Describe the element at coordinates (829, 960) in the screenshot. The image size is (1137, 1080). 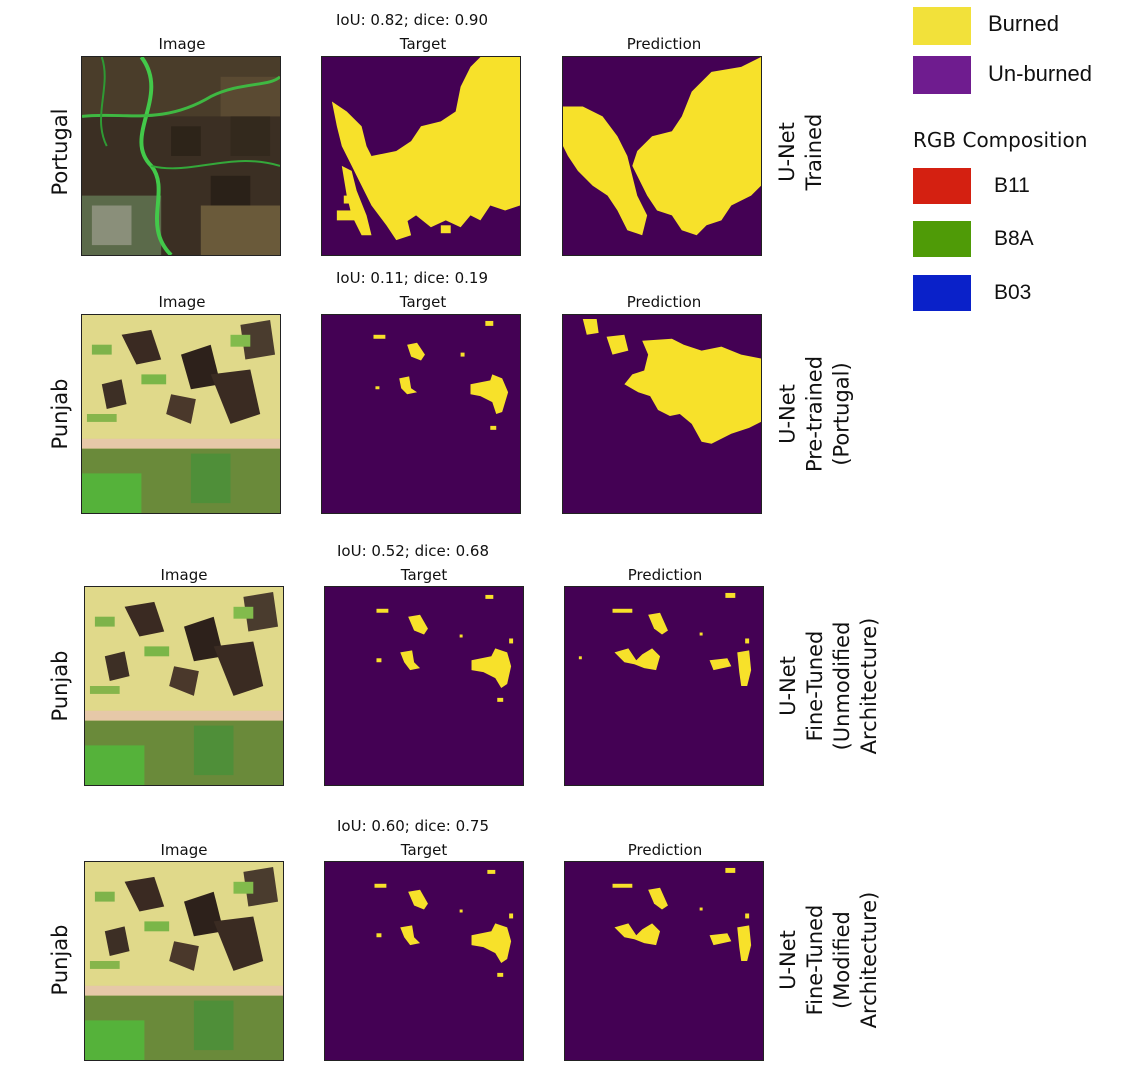
I see `model-label: U-Net Fine-Tuned (Modified Architecture)` at that location.